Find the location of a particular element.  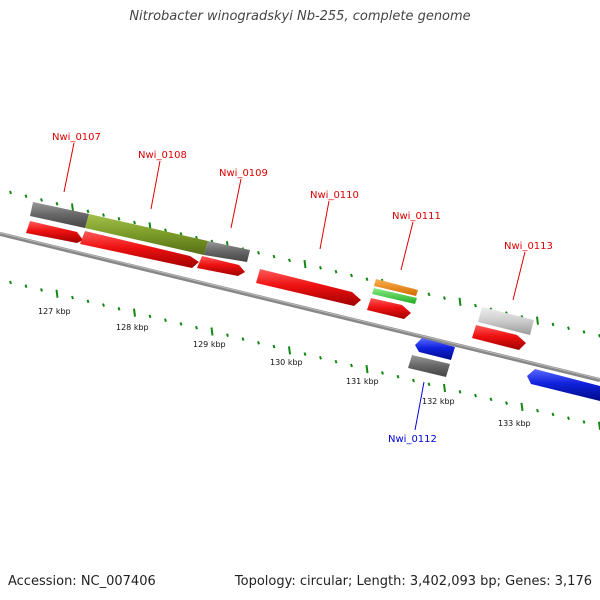

gene-label-nwi-0108: Nwi_0108 is located at coordinates (162, 155).